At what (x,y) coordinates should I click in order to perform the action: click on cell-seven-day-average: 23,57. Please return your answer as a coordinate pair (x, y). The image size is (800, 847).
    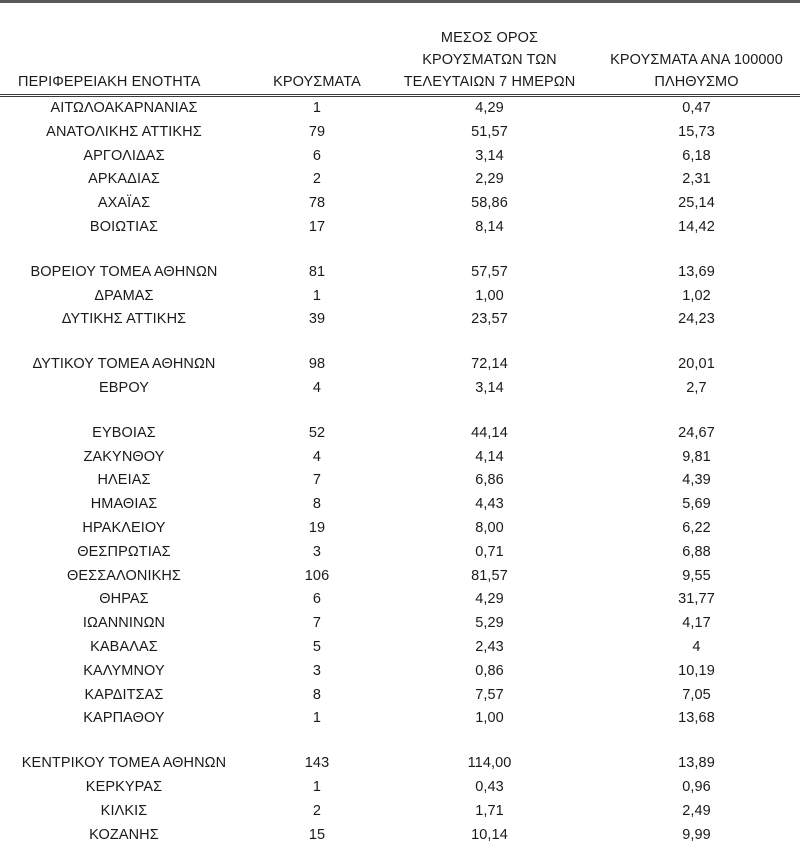
    Looking at the image, I should click on (489, 320).